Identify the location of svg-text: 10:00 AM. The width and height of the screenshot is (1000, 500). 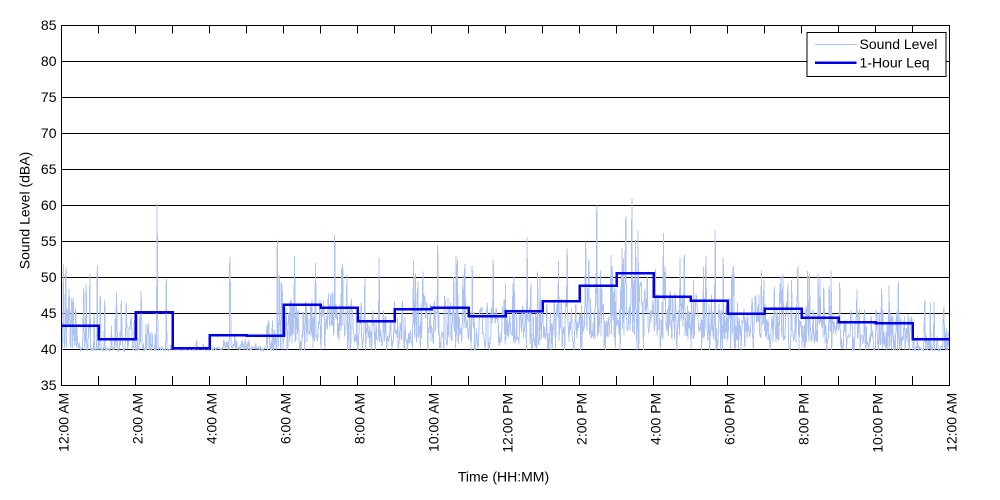
(433, 422).